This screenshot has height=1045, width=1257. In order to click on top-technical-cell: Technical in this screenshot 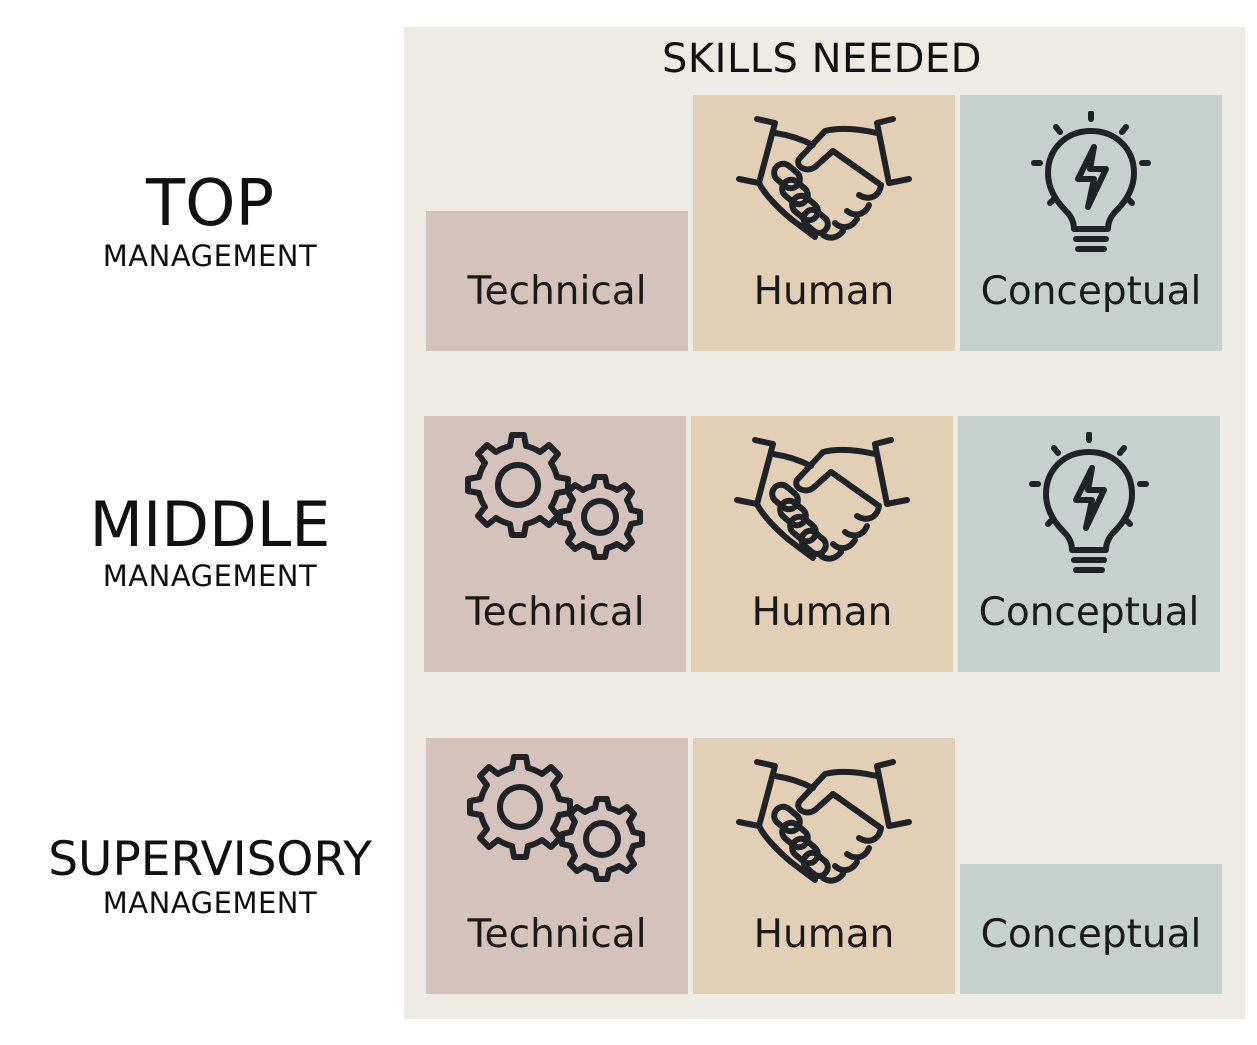, I will do `click(557, 281)`.